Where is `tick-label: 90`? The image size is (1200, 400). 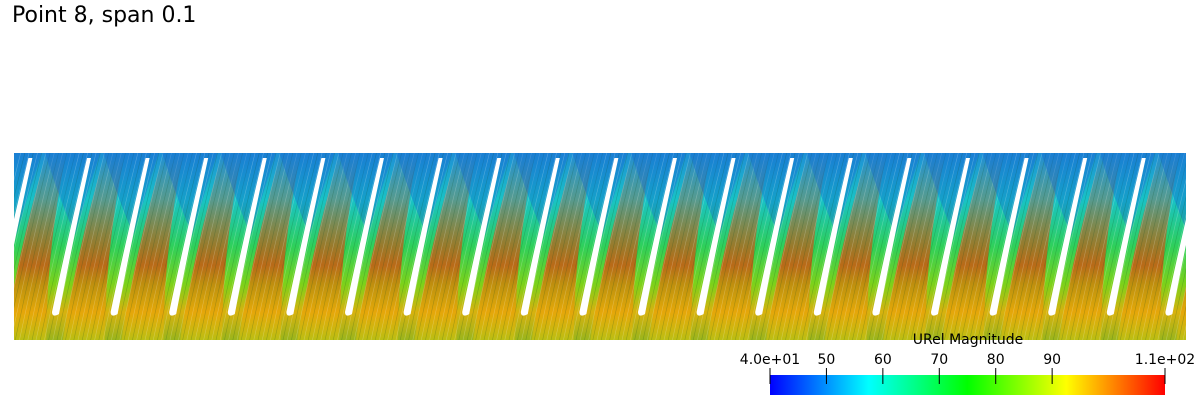 tick-label: 90 is located at coordinates (1052, 360).